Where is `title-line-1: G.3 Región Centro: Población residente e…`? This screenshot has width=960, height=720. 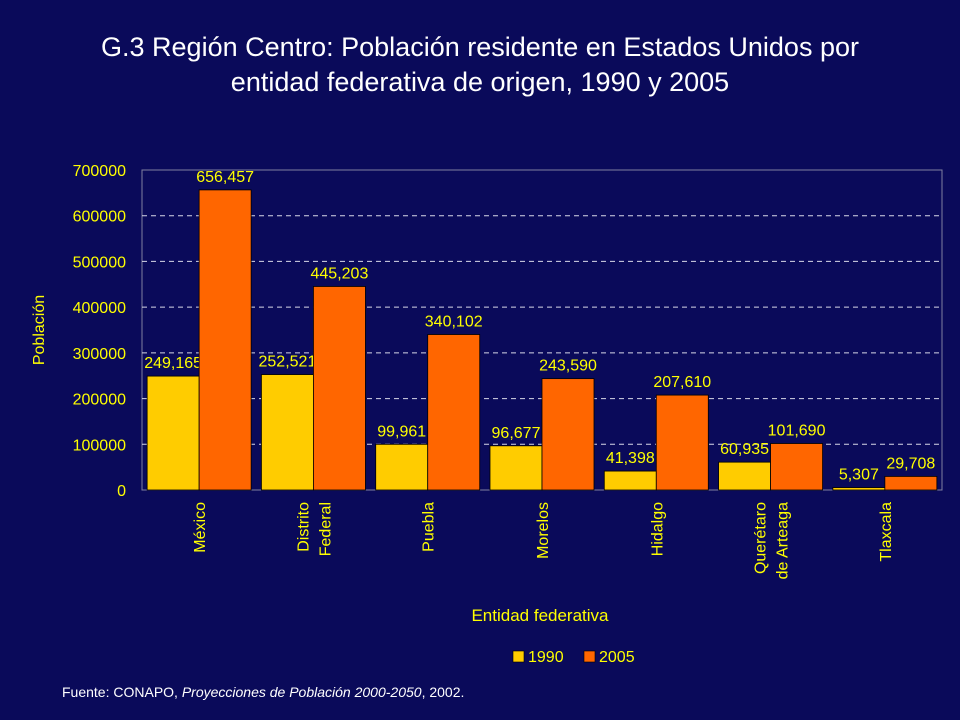
title-line-1: G.3 Región Centro: Población residente e… is located at coordinates (480, 47).